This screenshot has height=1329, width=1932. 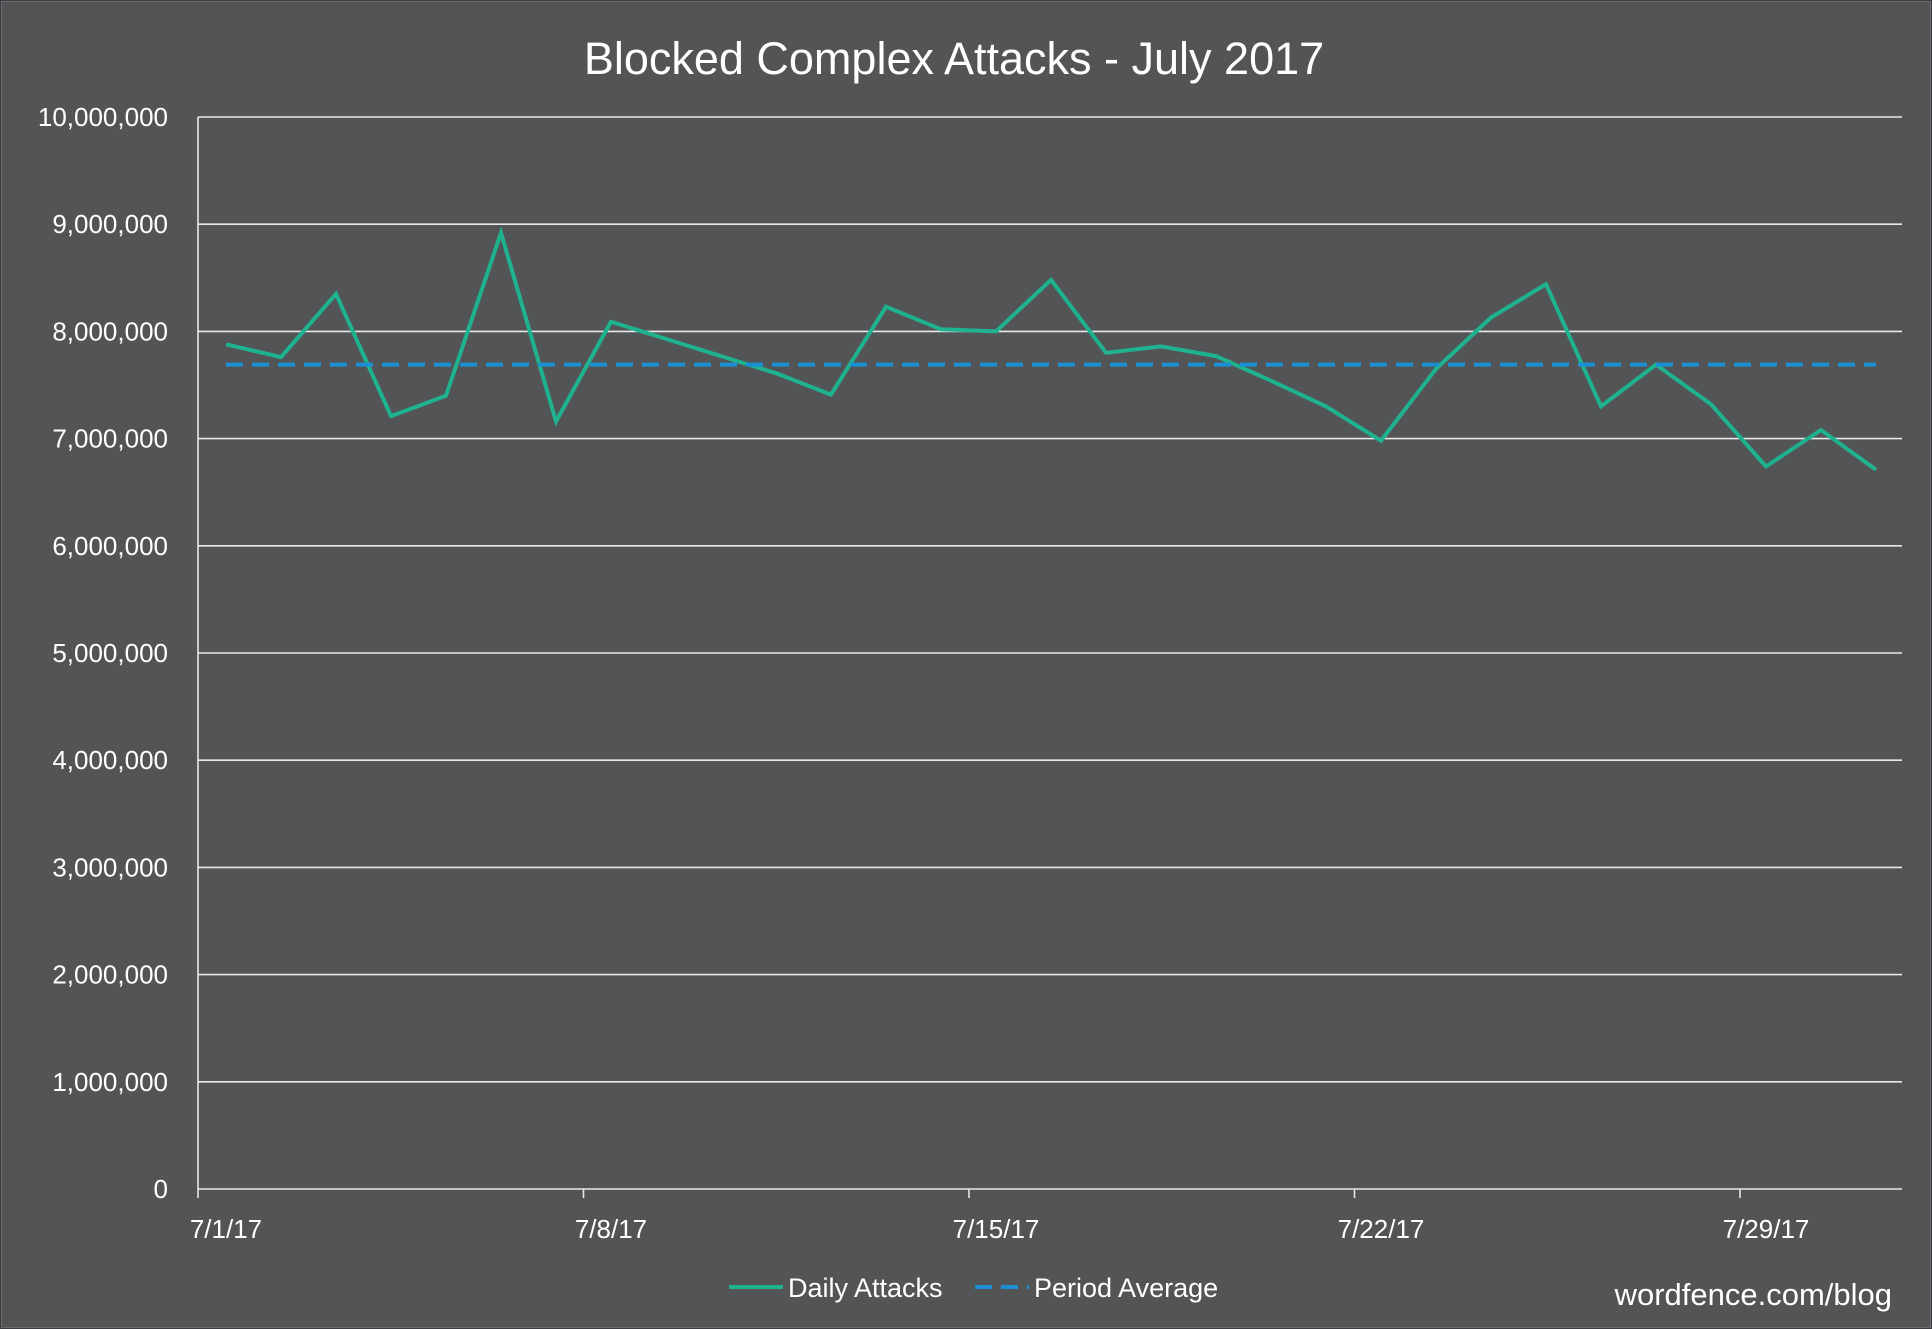 What do you see at coordinates (161, 1189) in the screenshot?
I see `y-tick-label-0: 0` at bounding box center [161, 1189].